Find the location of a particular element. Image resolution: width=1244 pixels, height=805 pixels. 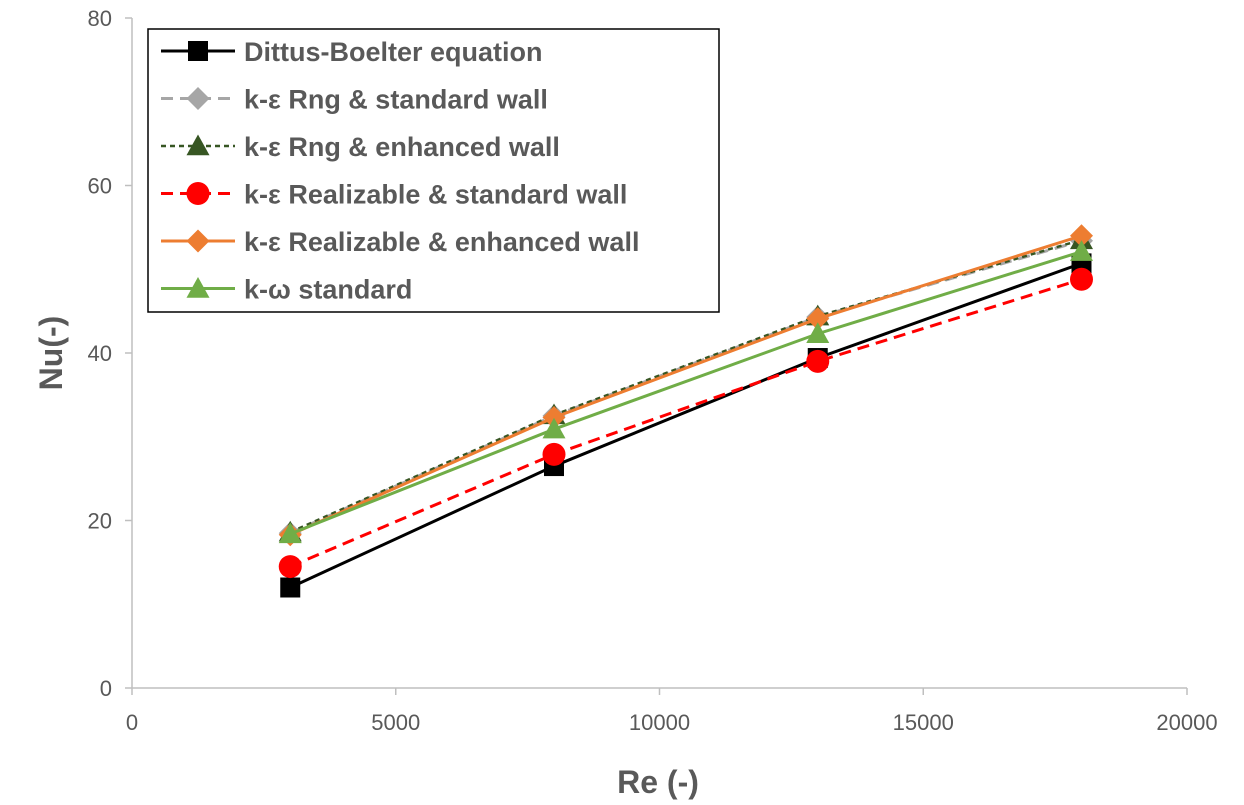

y-tick-label: 0 is located at coordinates (106, 688).